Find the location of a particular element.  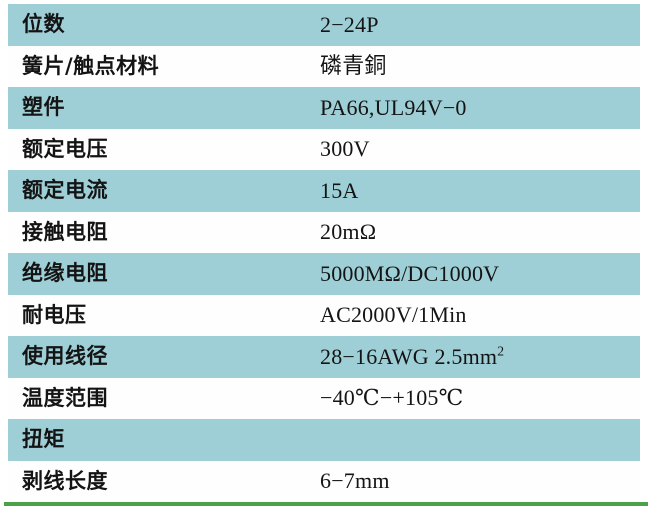

table-row: 使用线径 28−16AWG 2.5mm2 is located at coordinates (325, 357).